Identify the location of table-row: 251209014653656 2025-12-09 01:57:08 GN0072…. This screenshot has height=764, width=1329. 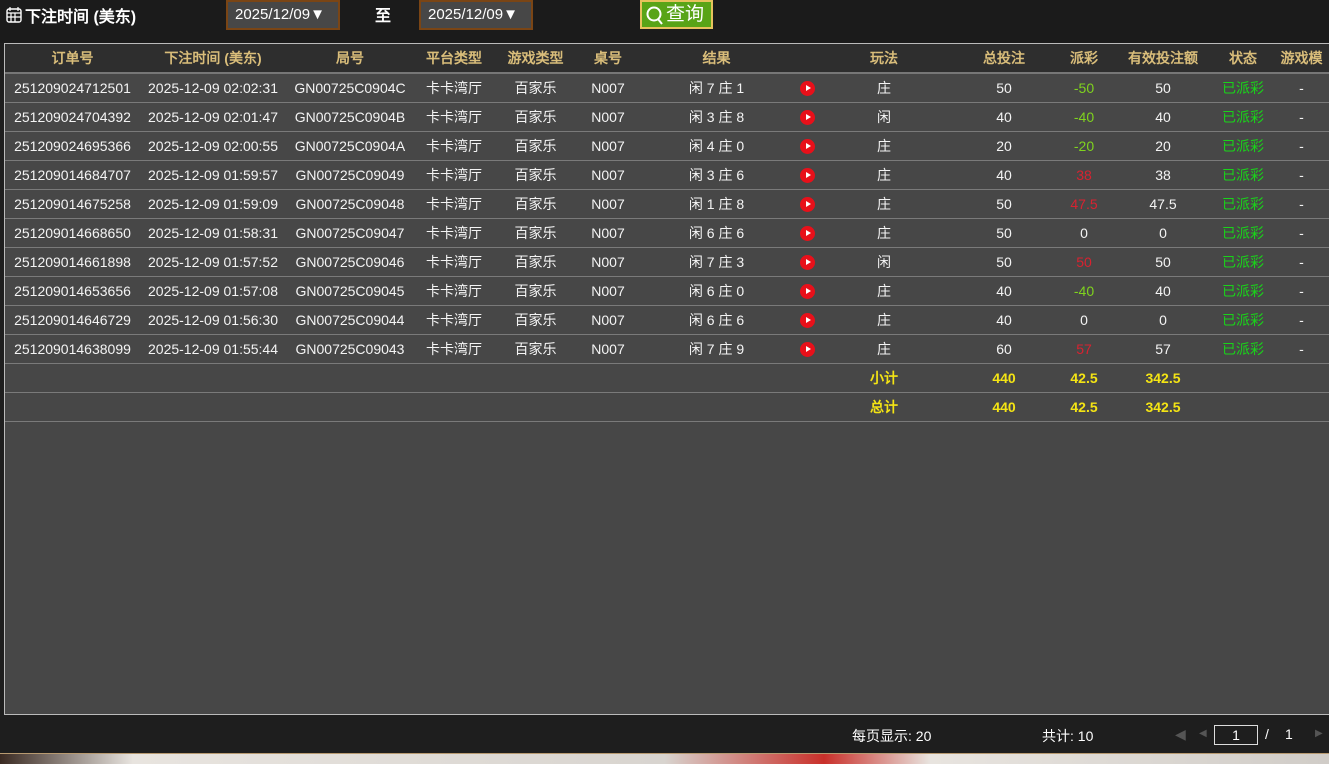
(667, 291).